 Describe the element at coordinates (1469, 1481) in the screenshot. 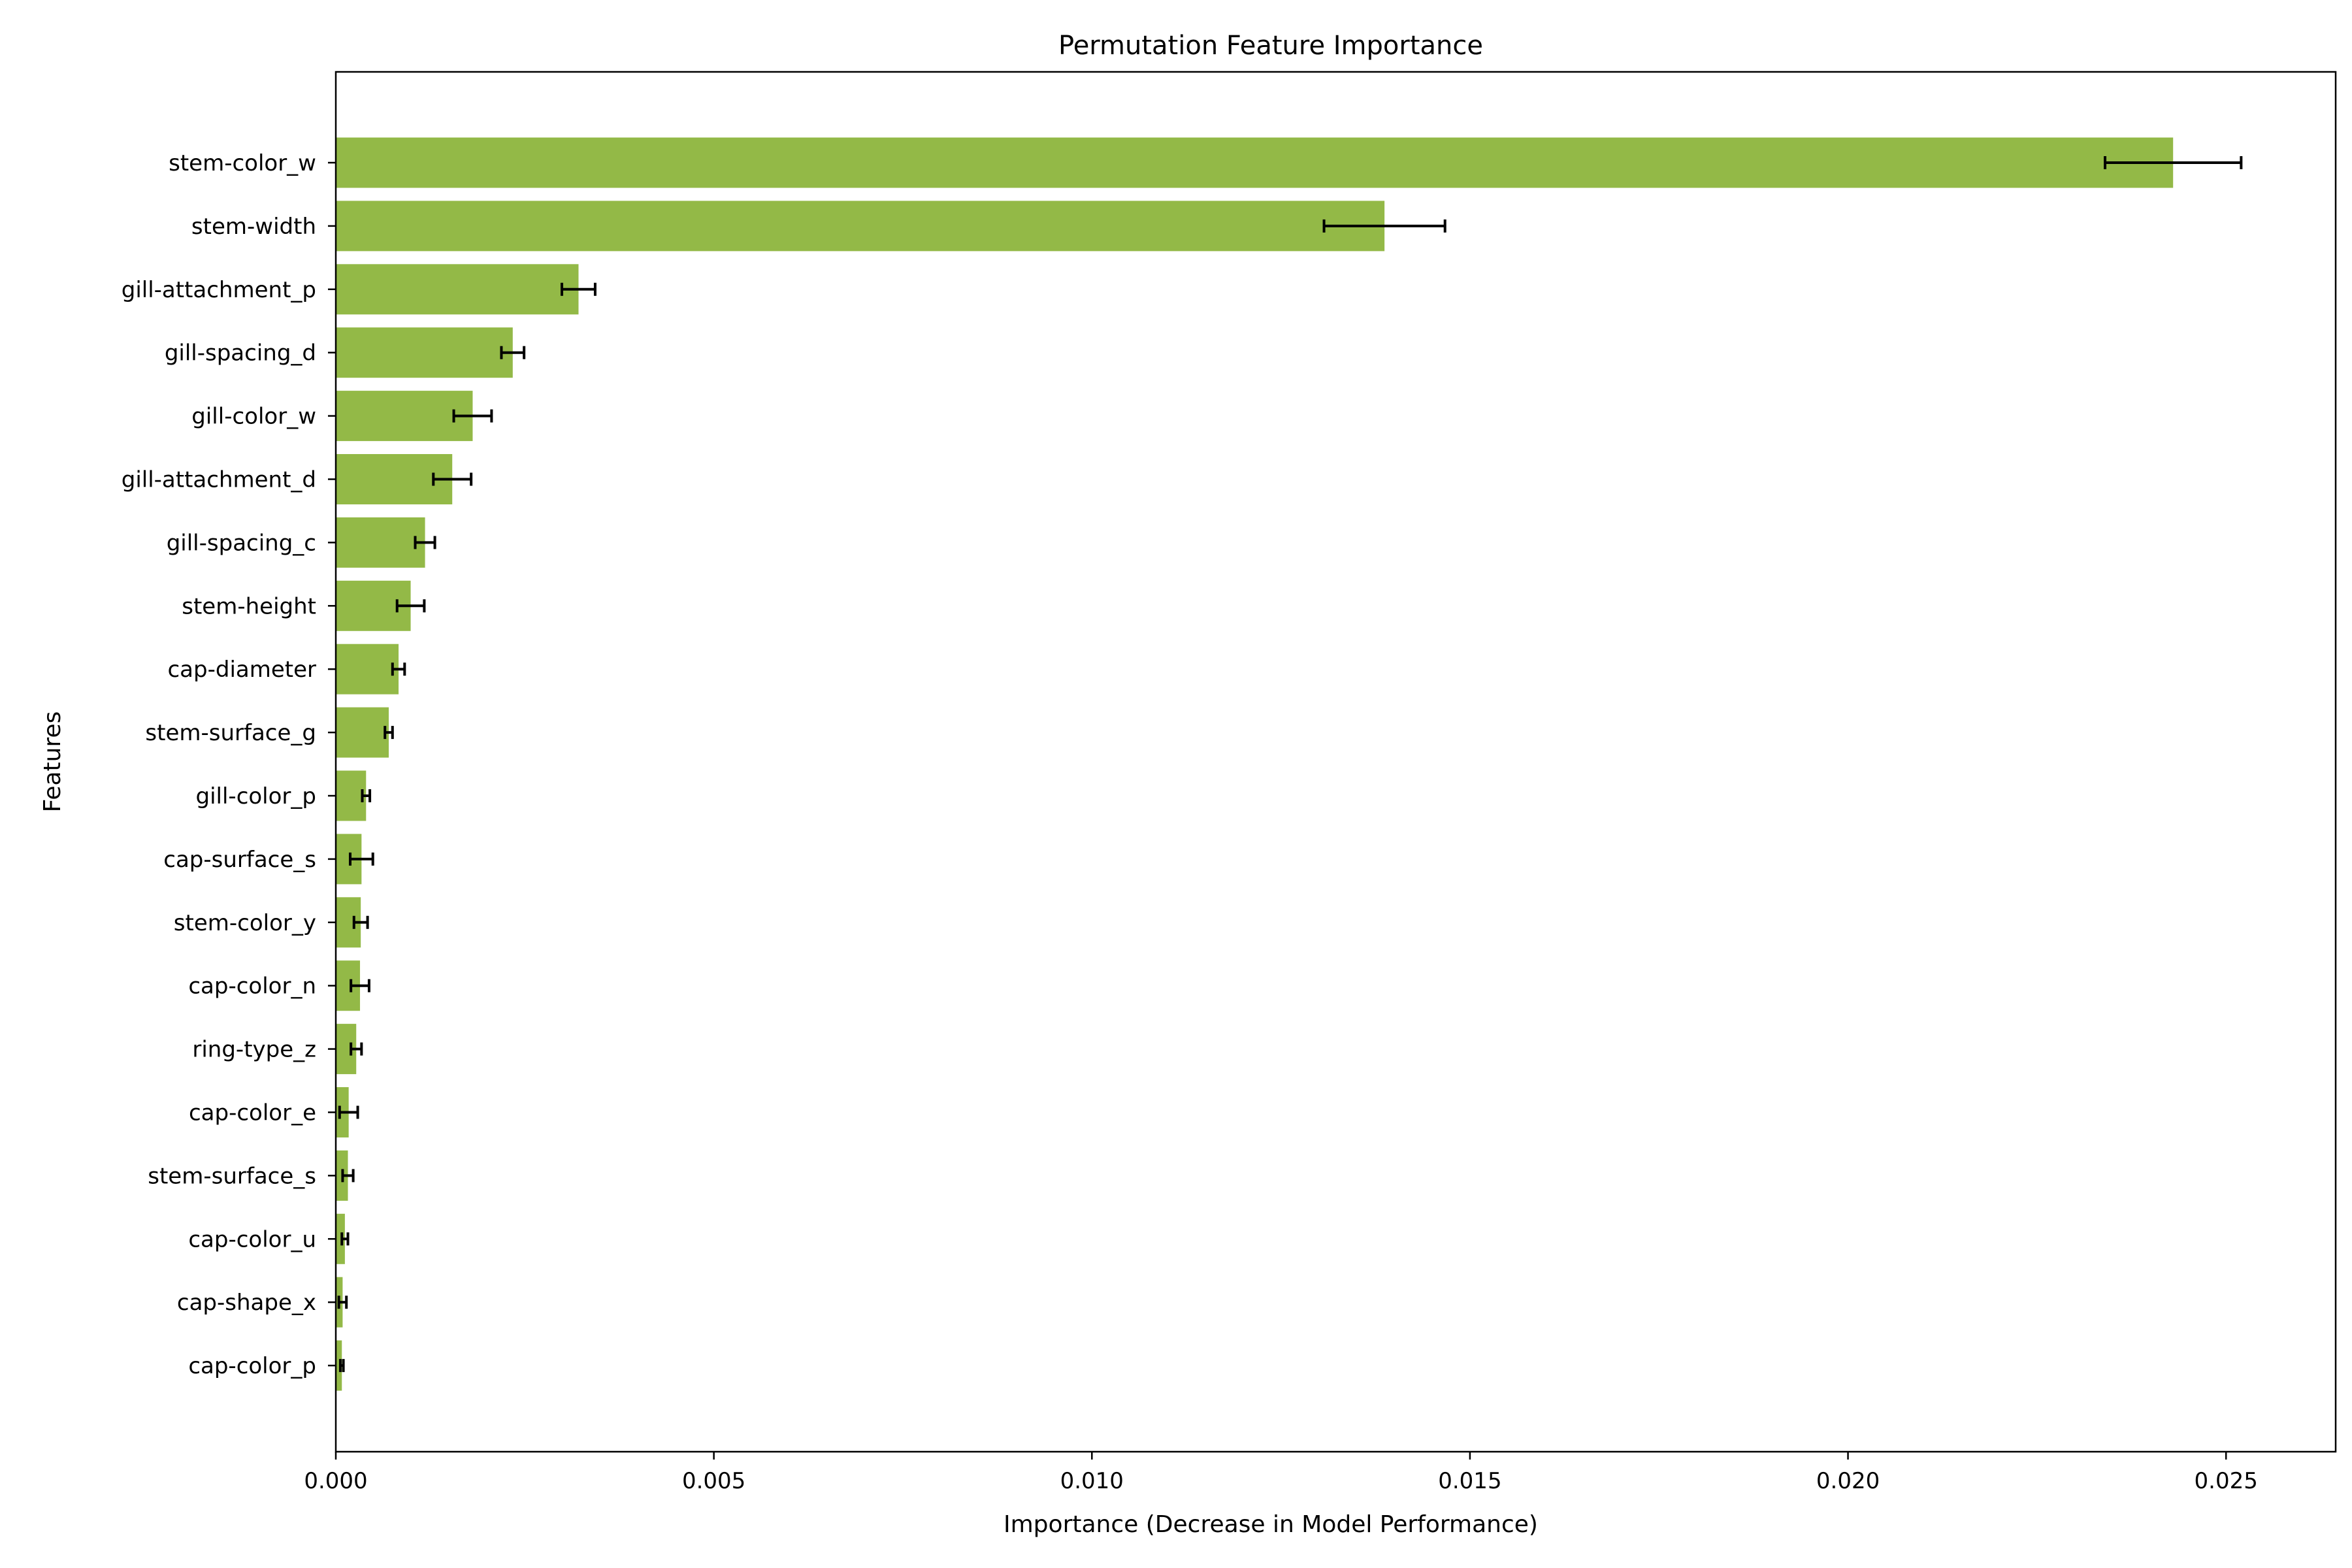

I see `x-tick-label: 0.015` at that location.